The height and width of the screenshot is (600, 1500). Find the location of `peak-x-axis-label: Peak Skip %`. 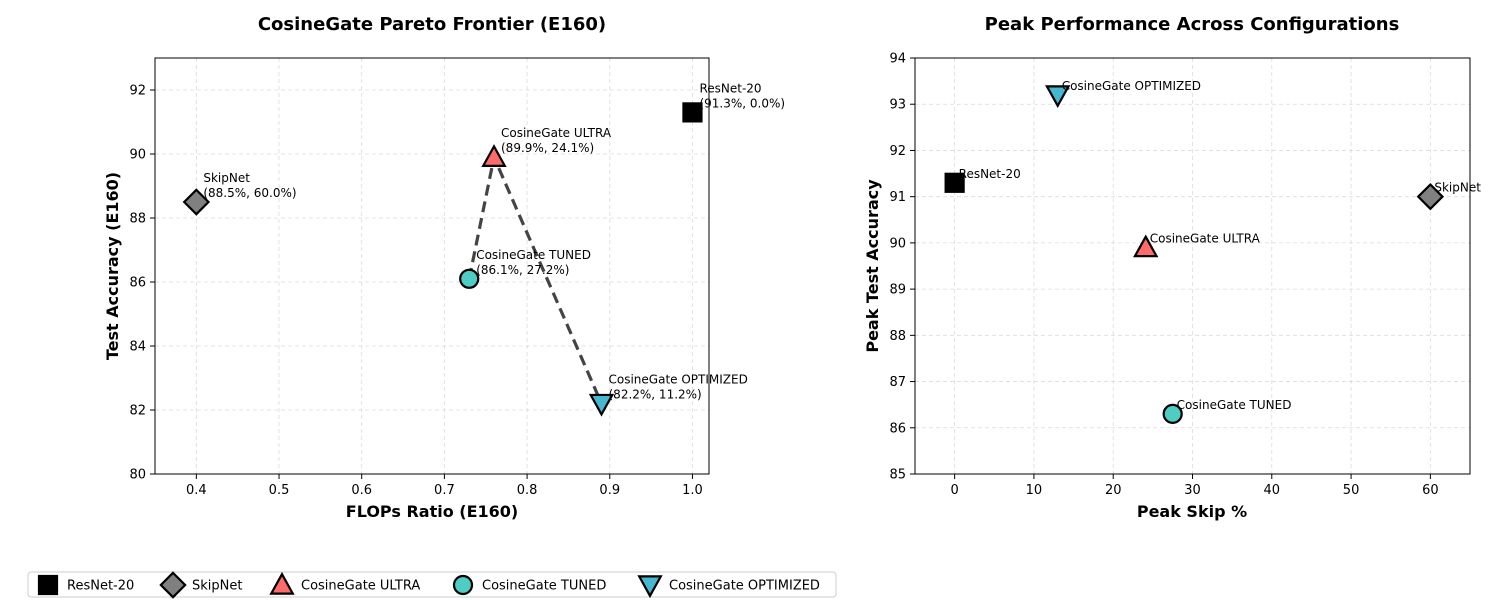

peak-x-axis-label: Peak Skip % is located at coordinates (1192, 511).